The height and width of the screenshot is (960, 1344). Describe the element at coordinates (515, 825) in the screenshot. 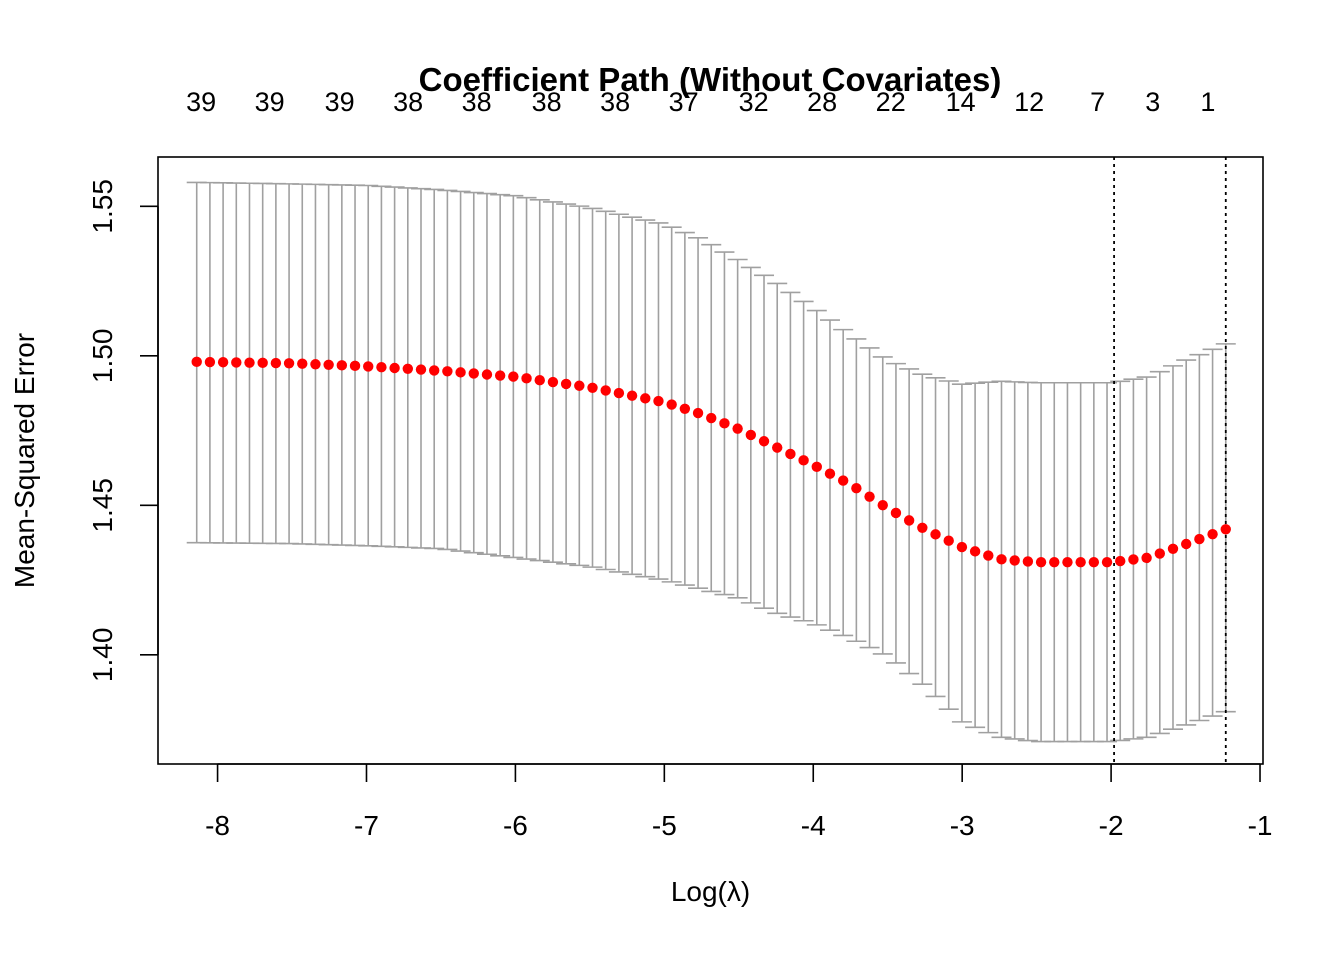

I see `x-tick-label: -6` at that location.